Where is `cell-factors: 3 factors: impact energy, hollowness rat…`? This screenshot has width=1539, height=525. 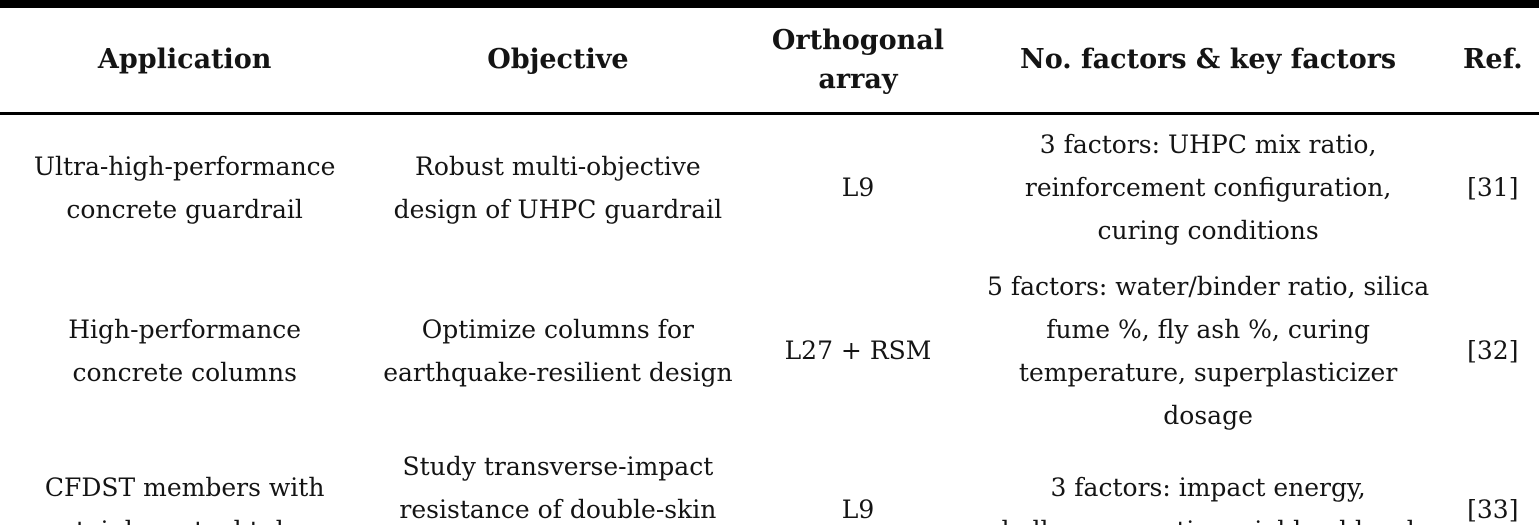
cell-factors: 3 factors: impact energy, hollowness rat… is located at coordinates (1208, 482).